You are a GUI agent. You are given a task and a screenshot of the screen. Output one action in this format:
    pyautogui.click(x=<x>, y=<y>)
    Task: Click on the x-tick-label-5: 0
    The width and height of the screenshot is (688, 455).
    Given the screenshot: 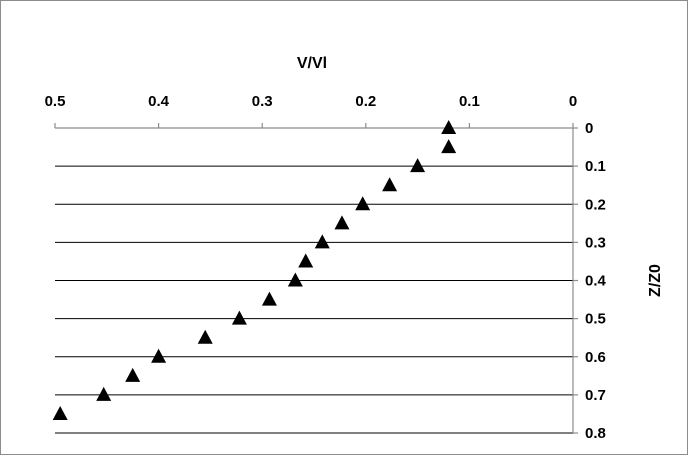 What is the action you would take?
    pyautogui.click(x=573, y=101)
    